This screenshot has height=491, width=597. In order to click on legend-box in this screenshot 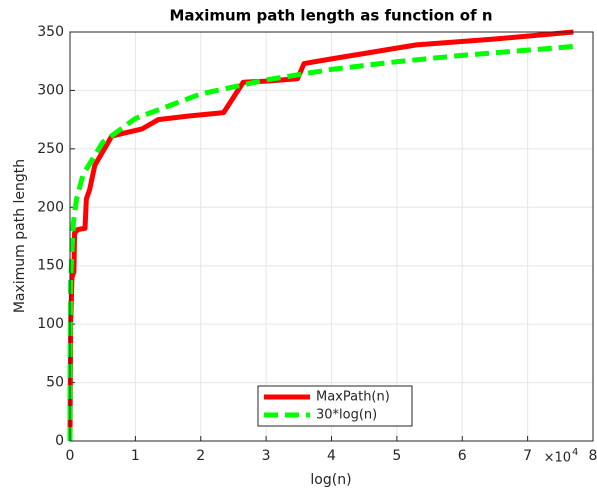, I will do `click(335, 406)`.